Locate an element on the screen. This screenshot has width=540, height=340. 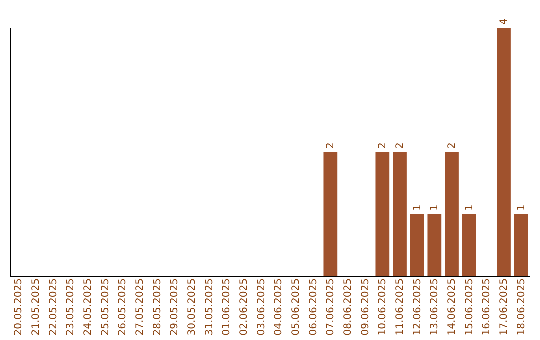
x-tick-label: 02.06.2025 is located at coordinates (244, 307).